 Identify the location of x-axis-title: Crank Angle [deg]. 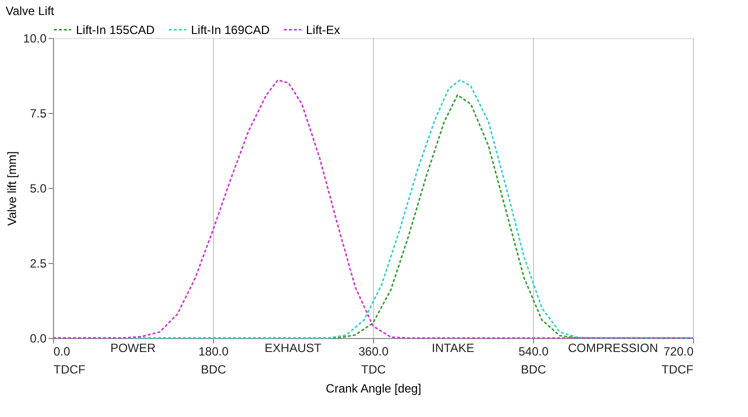
(374, 389).